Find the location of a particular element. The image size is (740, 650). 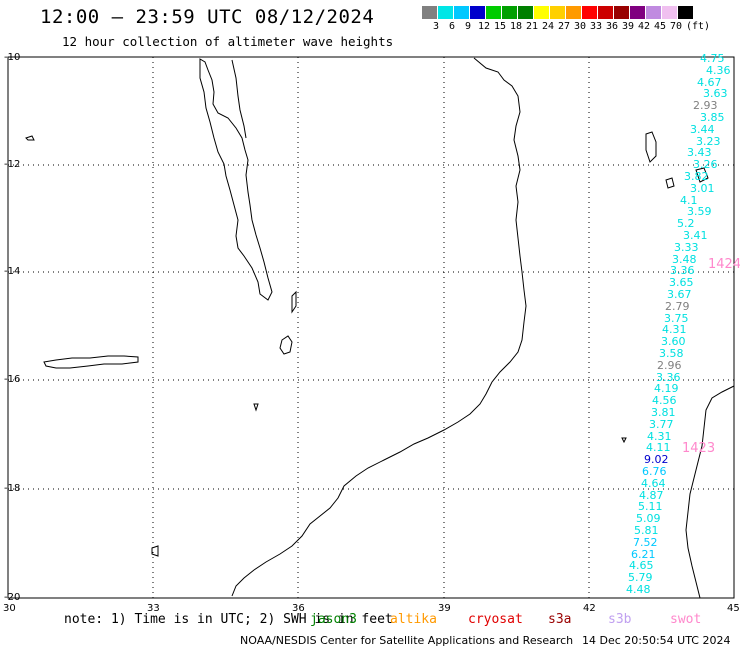

legend-label: 36 is located at coordinates (612, 26).